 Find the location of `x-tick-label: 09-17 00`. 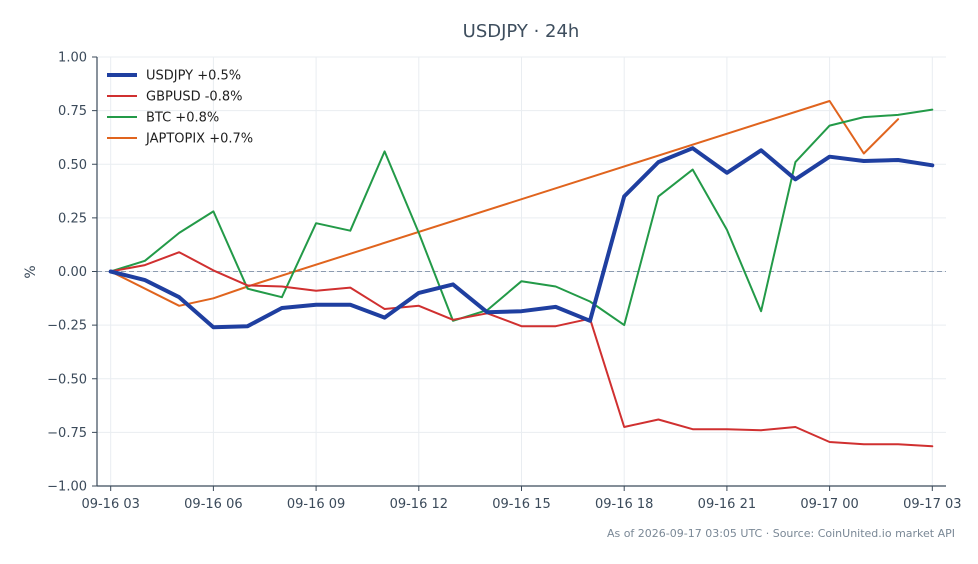

x-tick-label: 09-17 00 is located at coordinates (829, 504).